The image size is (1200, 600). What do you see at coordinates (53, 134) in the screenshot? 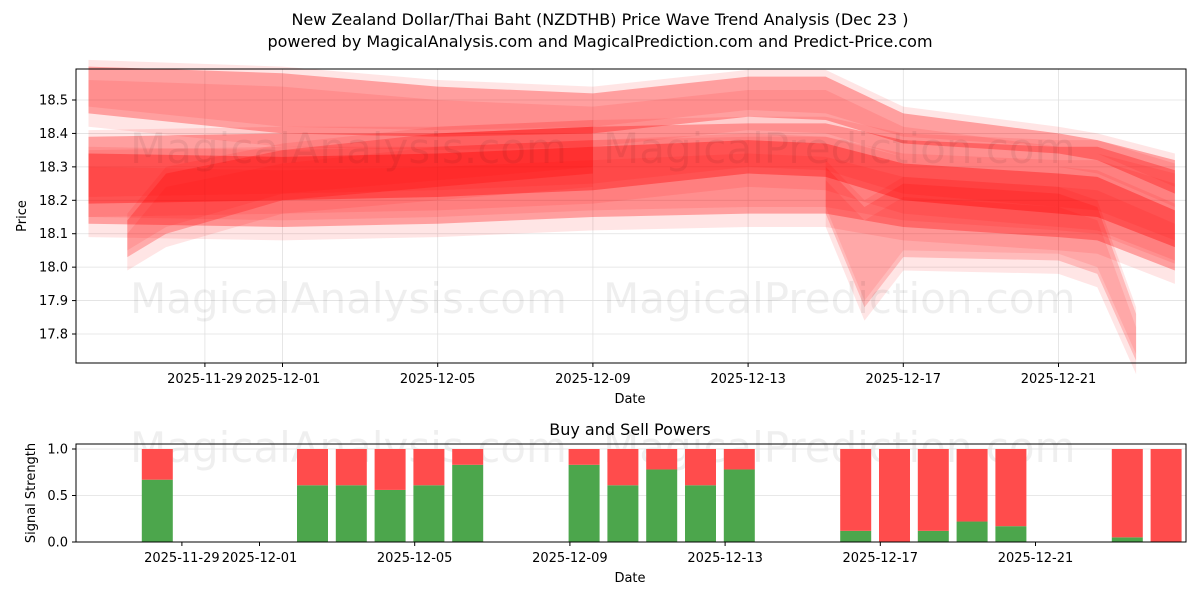
I see `y-tick-label: 18.4` at bounding box center [53, 134].